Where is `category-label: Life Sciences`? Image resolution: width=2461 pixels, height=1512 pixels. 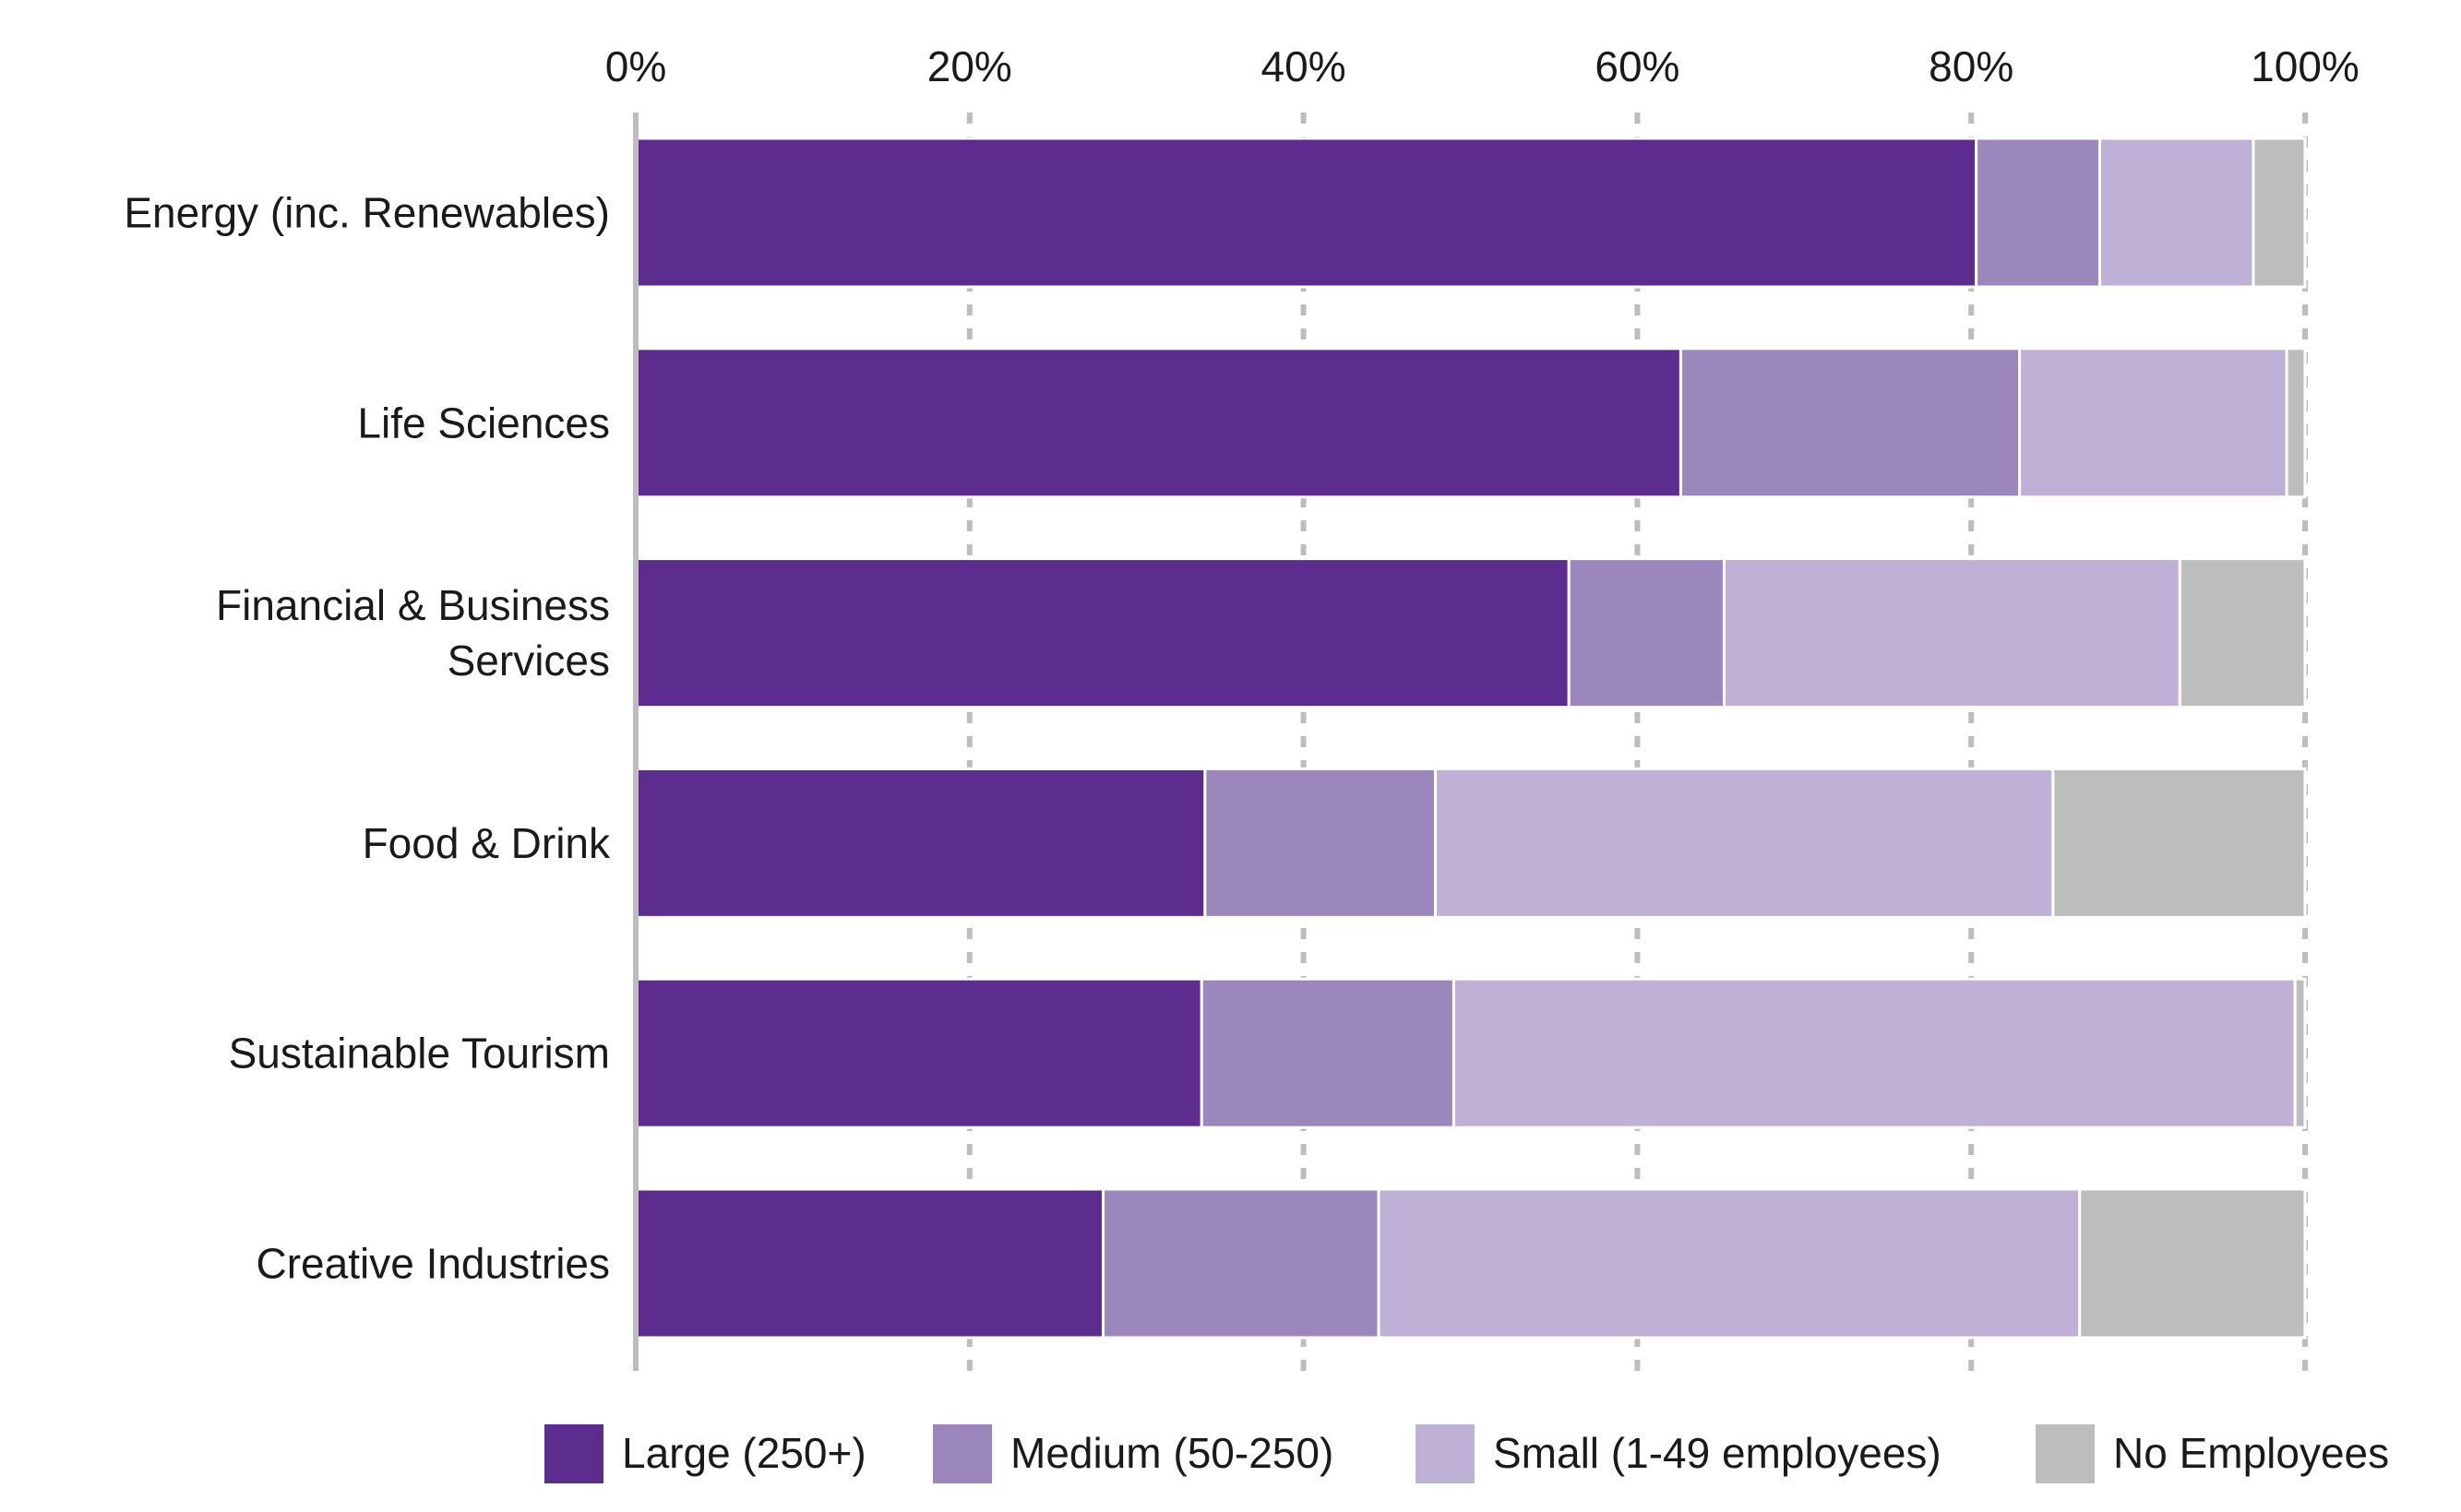 category-label: Life Sciences is located at coordinates (483, 422).